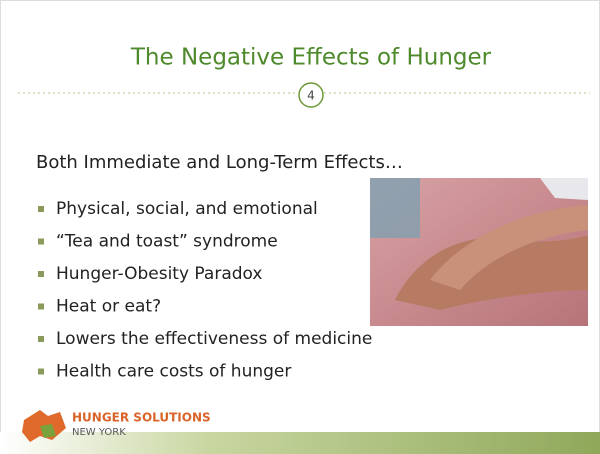 Image resolution: width=600 pixels, height=454 pixels. What do you see at coordinates (141, 418) in the screenshot?
I see `logo-name: HUNGER SOLUTIONS` at bounding box center [141, 418].